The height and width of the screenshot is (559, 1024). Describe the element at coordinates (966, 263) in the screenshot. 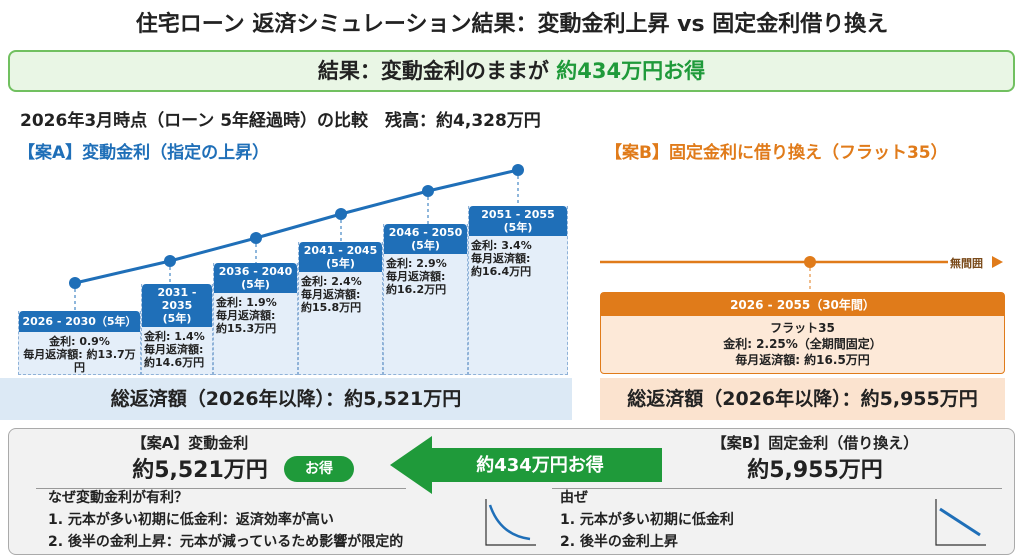

I see `timeline-label: 無間囲` at that location.